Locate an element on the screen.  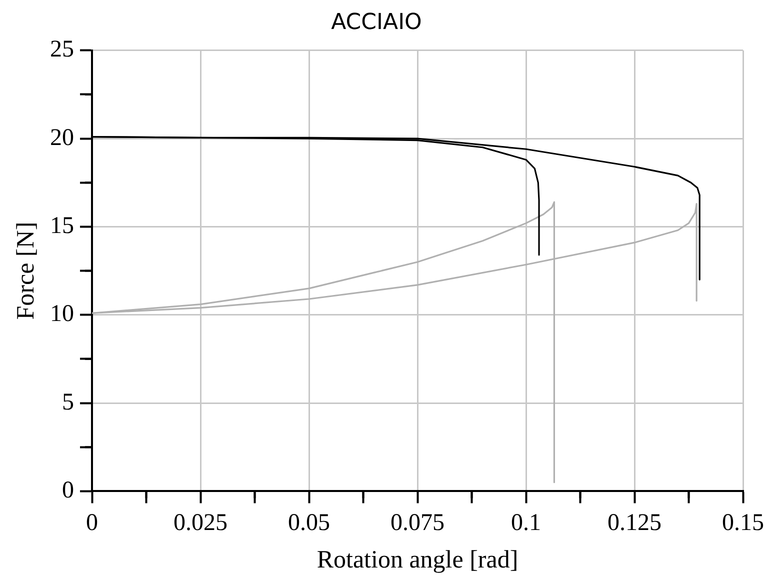
y-tick-label: 20 is located at coordinates (62, 137).